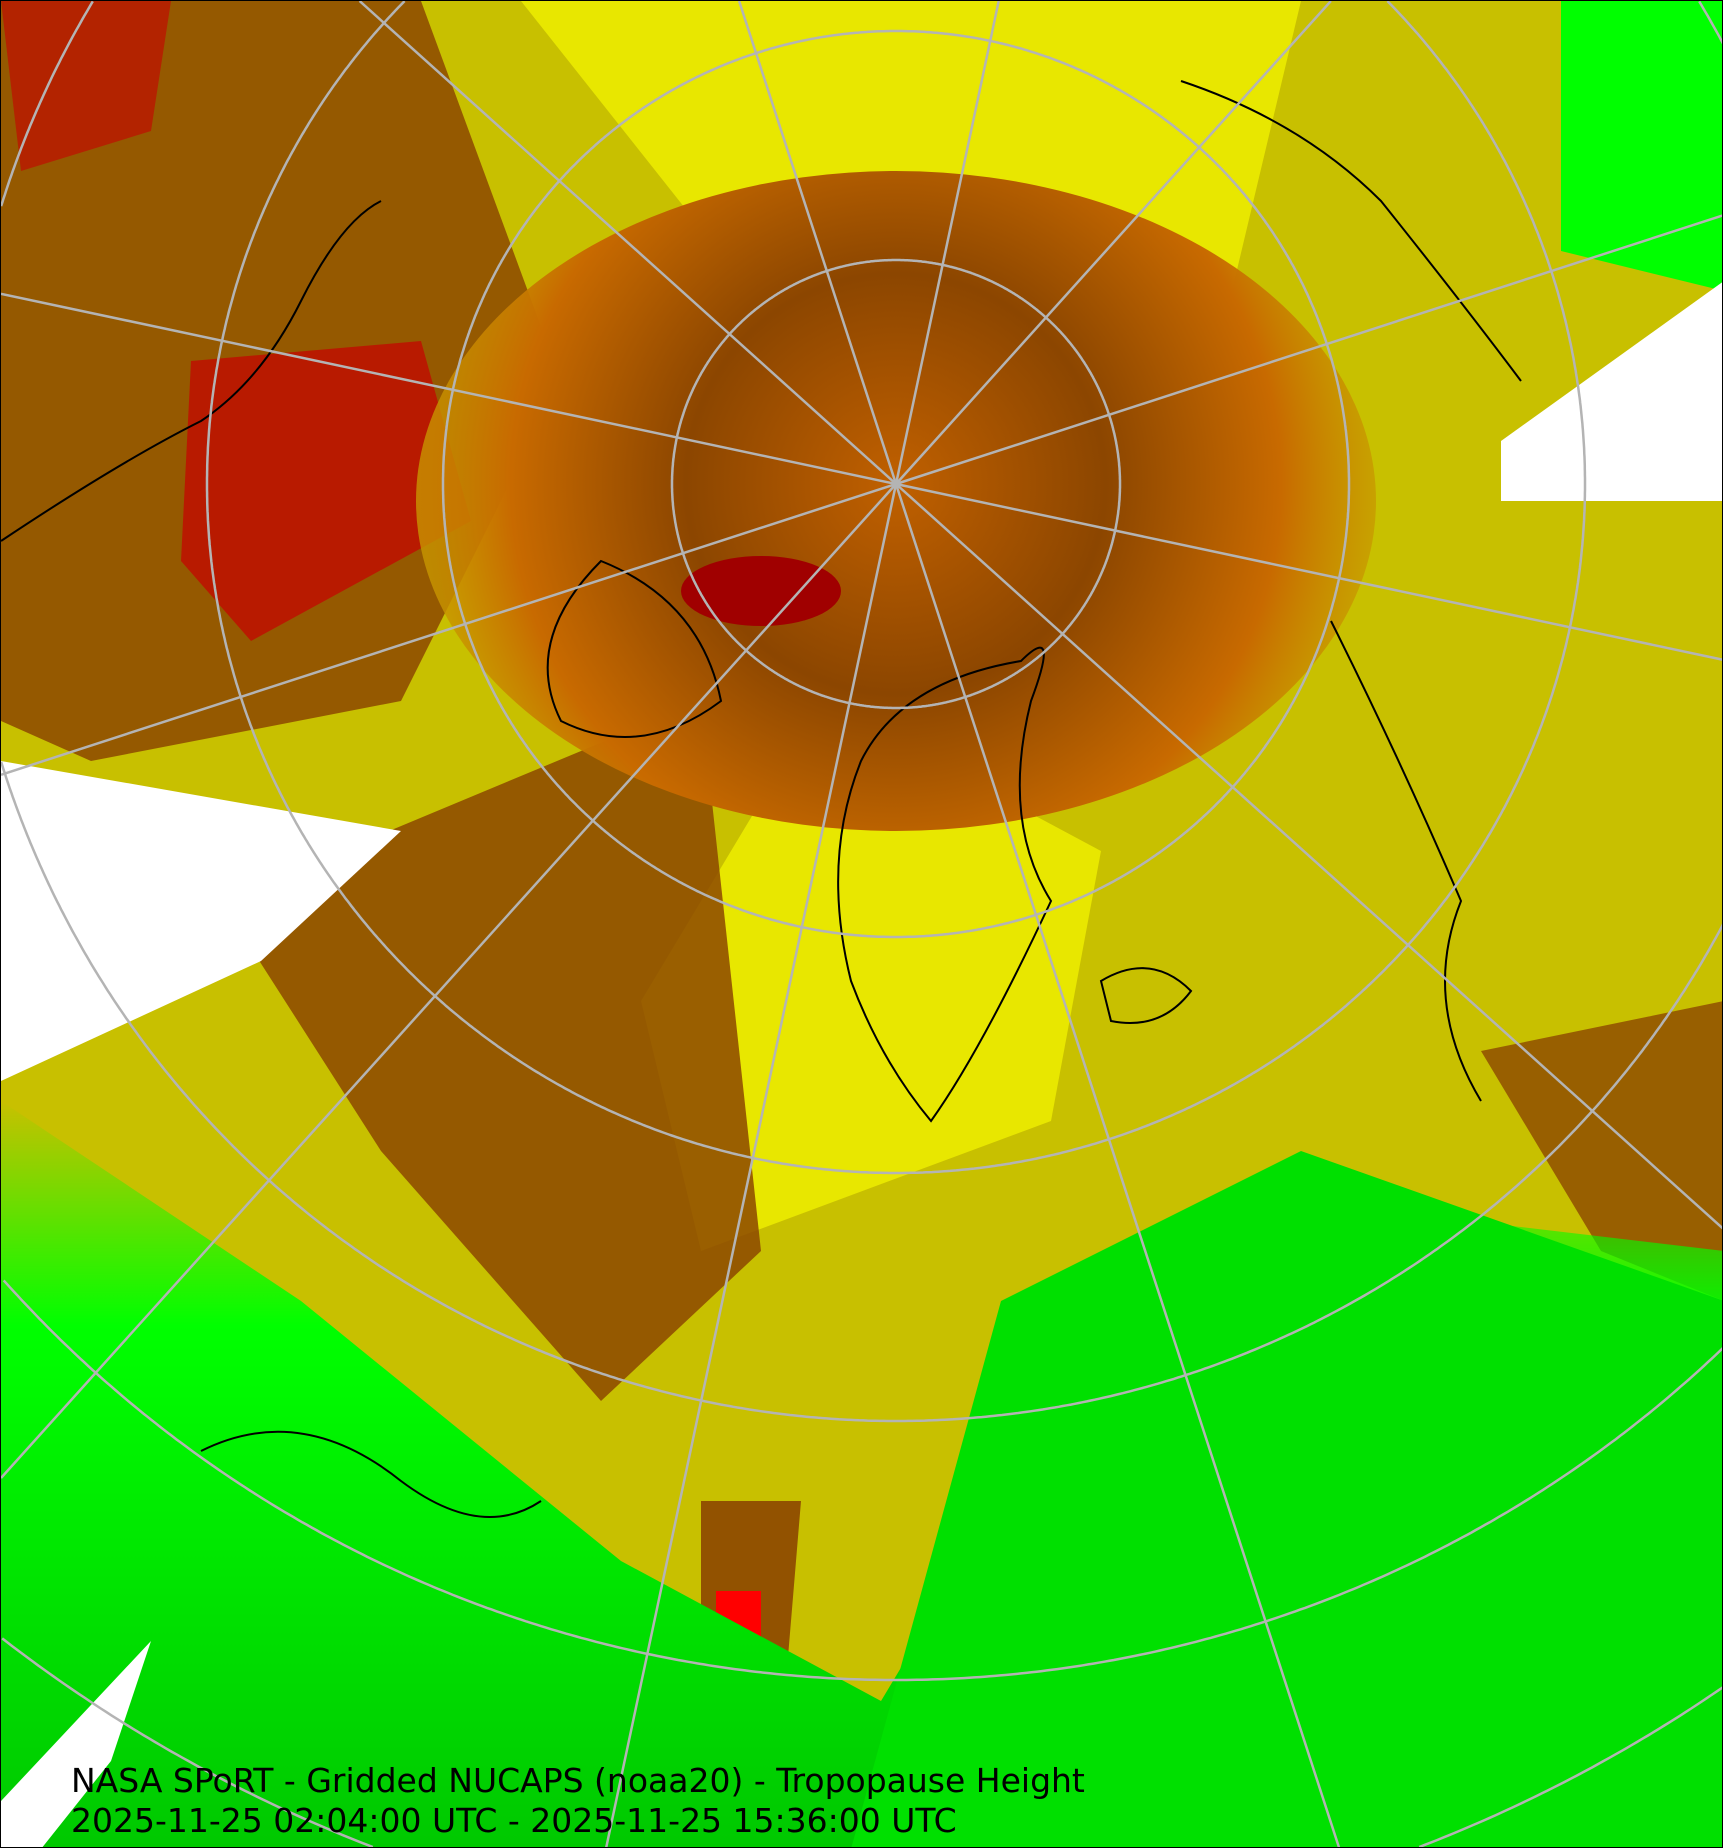 The image size is (1723, 1848). Describe the element at coordinates (86, 86) in the screenshot. I see `field-red-northwest` at that location.